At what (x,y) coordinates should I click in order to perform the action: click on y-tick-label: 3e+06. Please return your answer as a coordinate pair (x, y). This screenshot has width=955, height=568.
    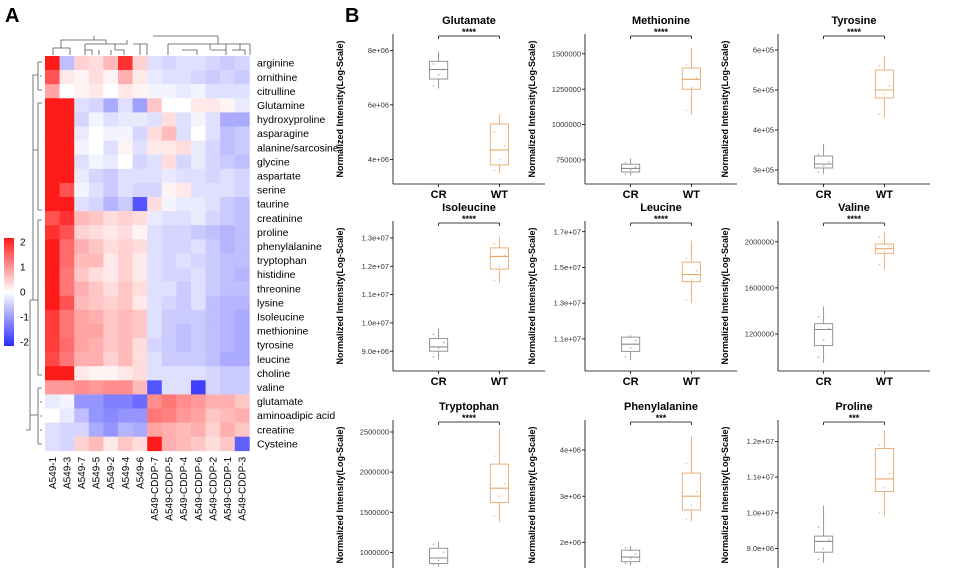
    Looking at the image, I should click on (570, 496).